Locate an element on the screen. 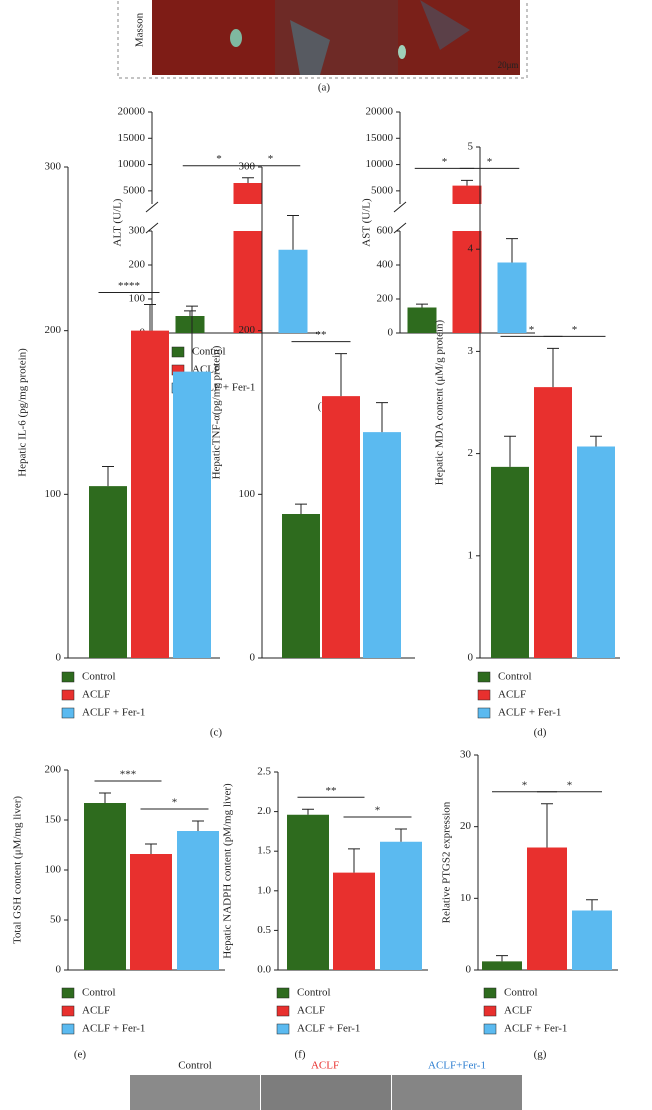 Image resolution: width=652 pixels, height=1110 pixels. y-axis-label: HepaticTNF-α(pg/mg protein) is located at coordinates (217, 412).